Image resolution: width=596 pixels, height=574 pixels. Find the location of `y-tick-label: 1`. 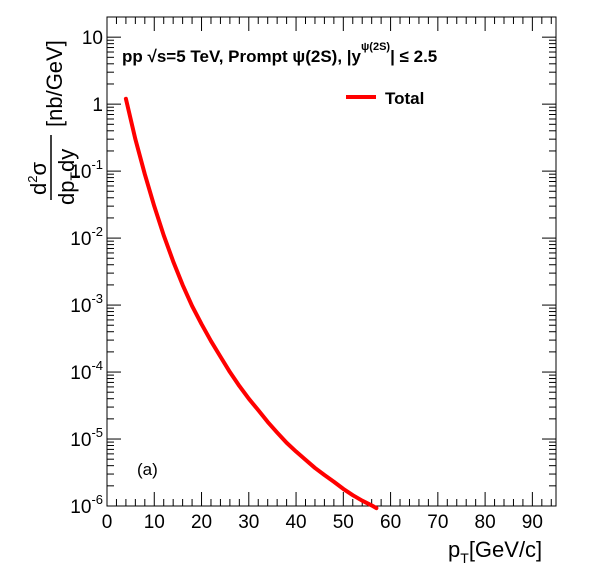

y-tick-label: 1 is located at coordinates (97, 105).